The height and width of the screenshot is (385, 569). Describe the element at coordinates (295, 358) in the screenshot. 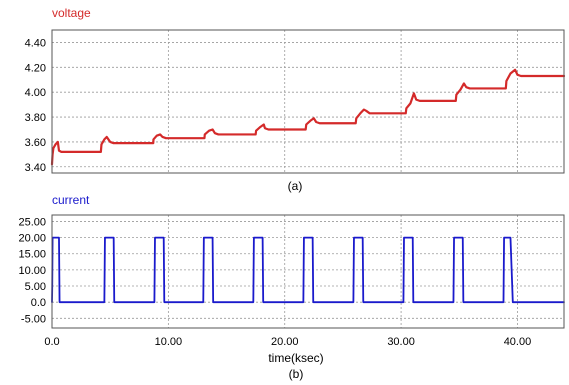

I see `x-axis-label: time(ksec)` at that location.